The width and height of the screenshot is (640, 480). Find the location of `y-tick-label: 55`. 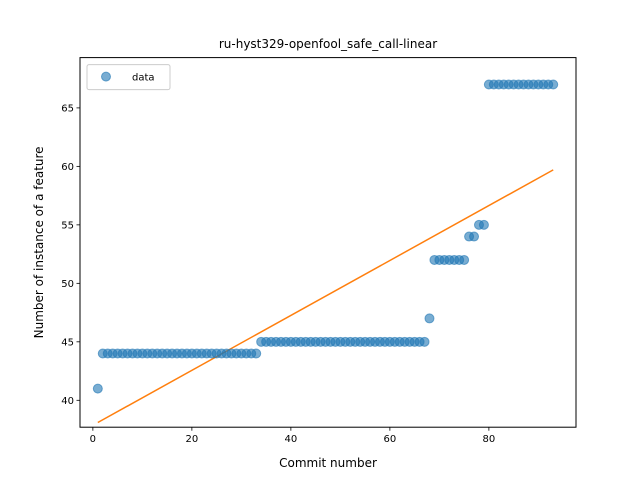

y-tick-label: 55 is located at coordinates (67, 225).